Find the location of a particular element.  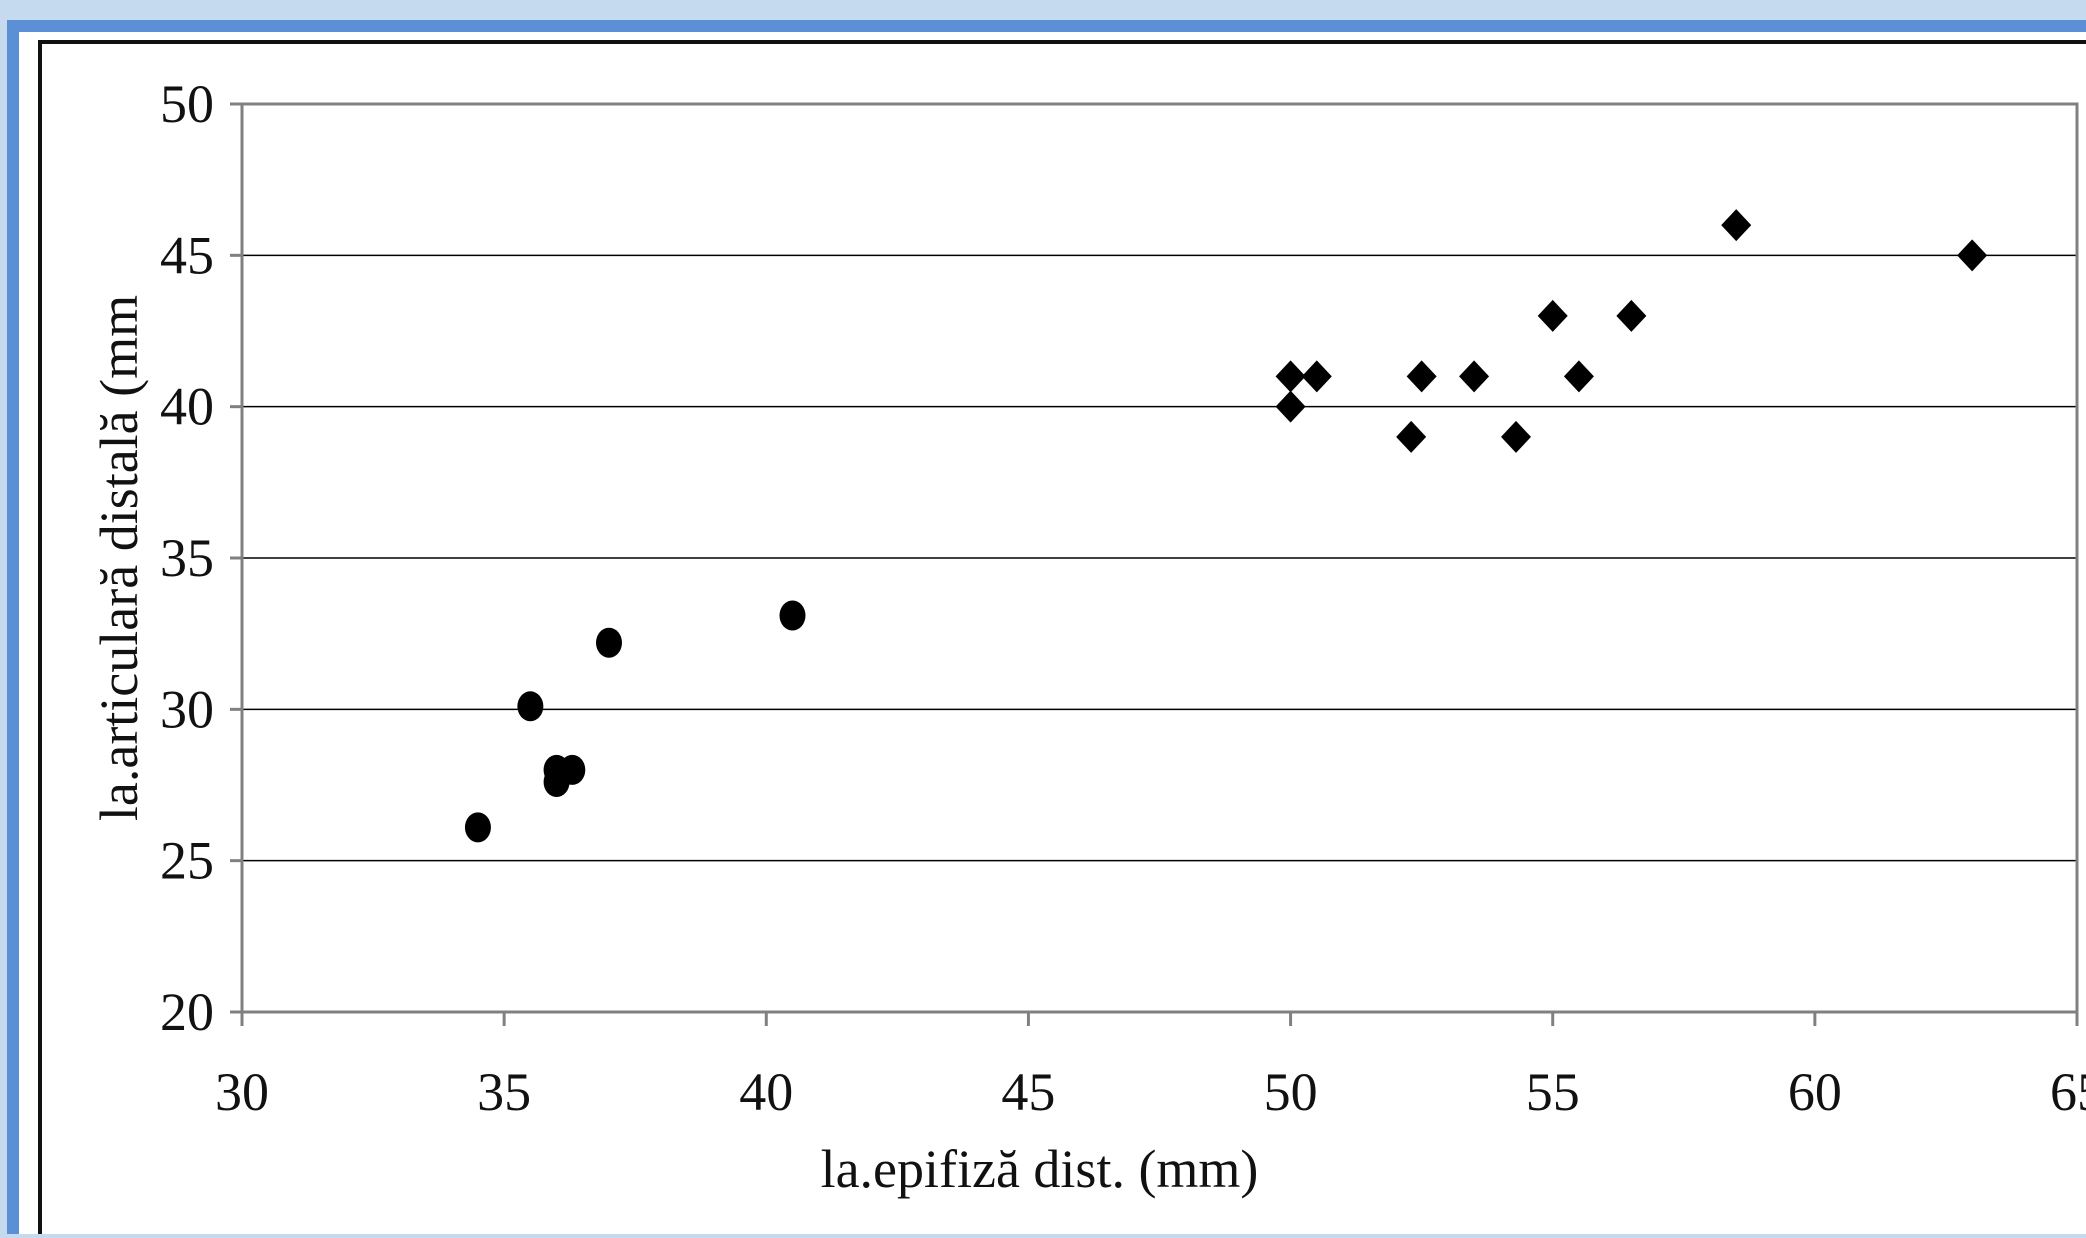

x-tick-label: 40 is located at coordinates (766, 1092).